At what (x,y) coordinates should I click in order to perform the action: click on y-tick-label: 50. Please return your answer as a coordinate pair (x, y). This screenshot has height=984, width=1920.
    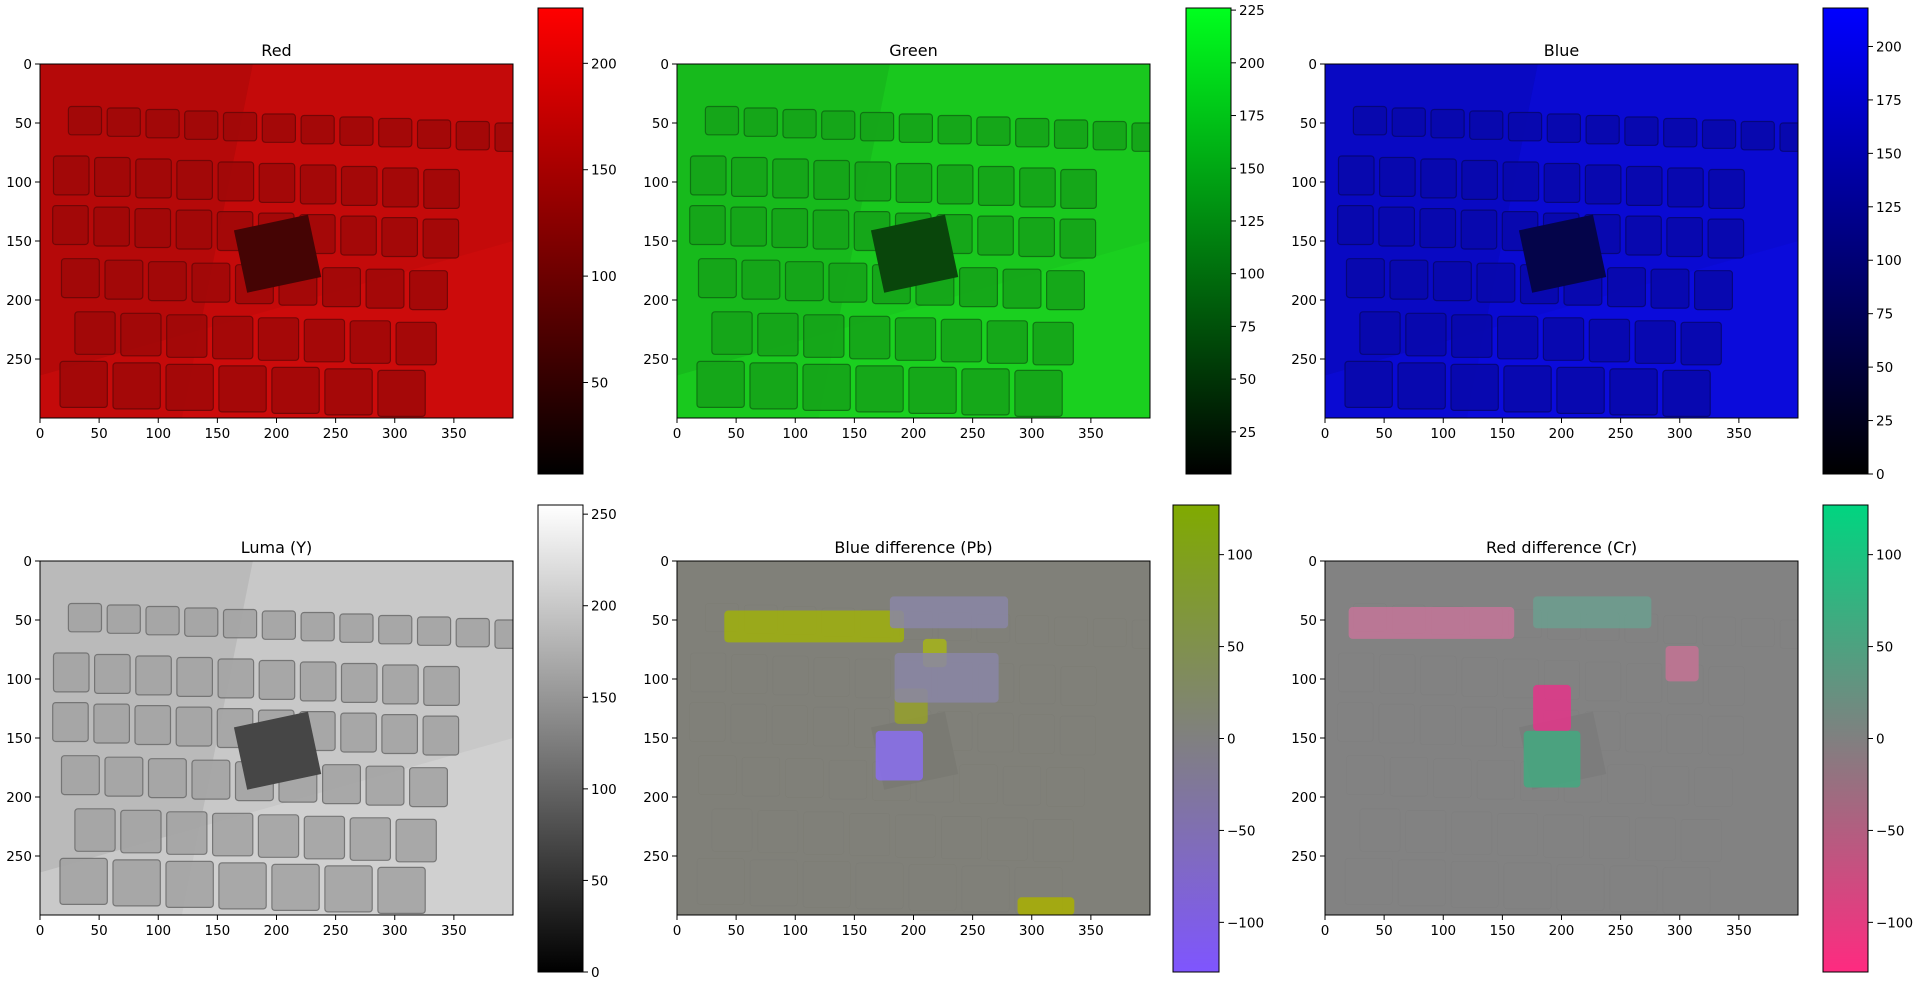
    Looking at the image, I should click on (1308, 124).